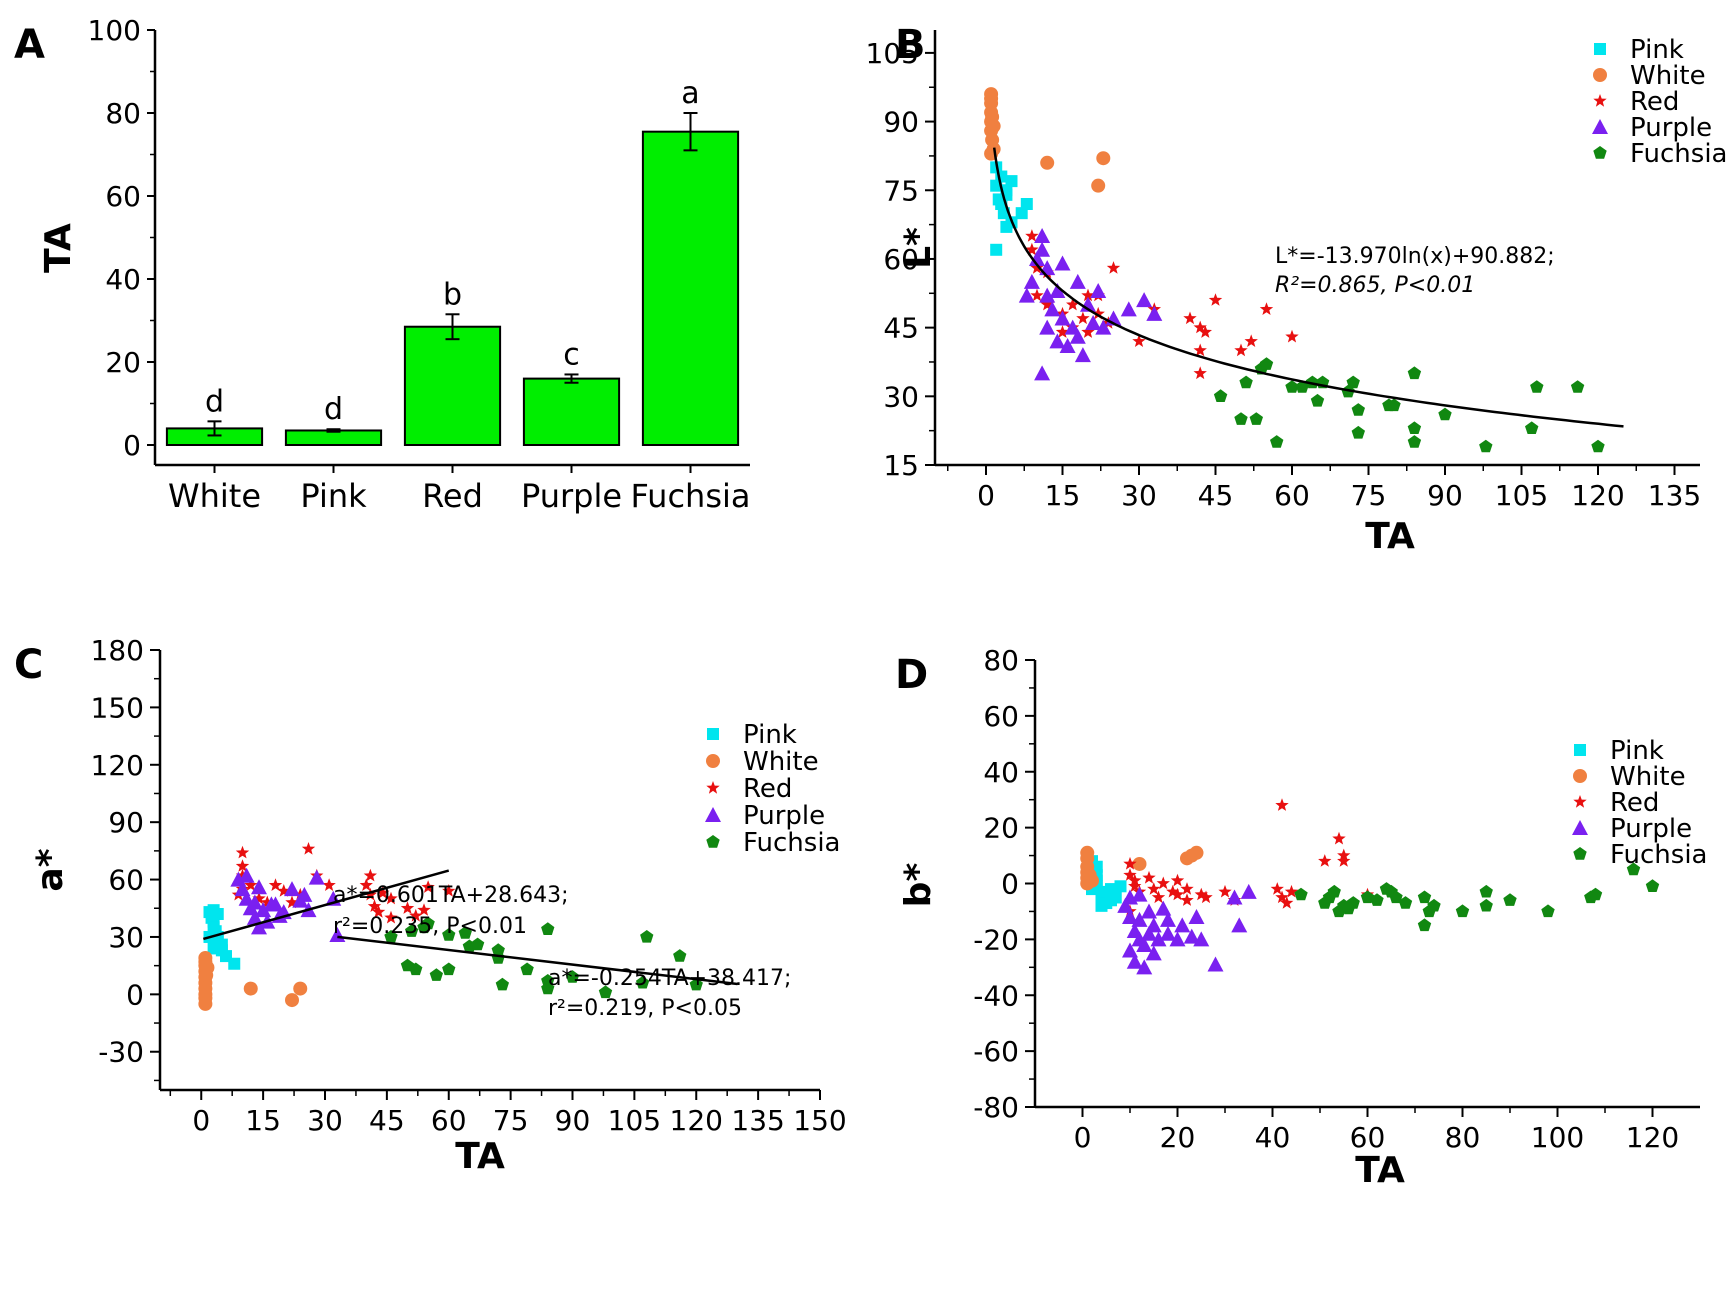  Describe the element at coordinates (1557, 1137) in the screenshot. I see `x-tick-label: 100` at that location.